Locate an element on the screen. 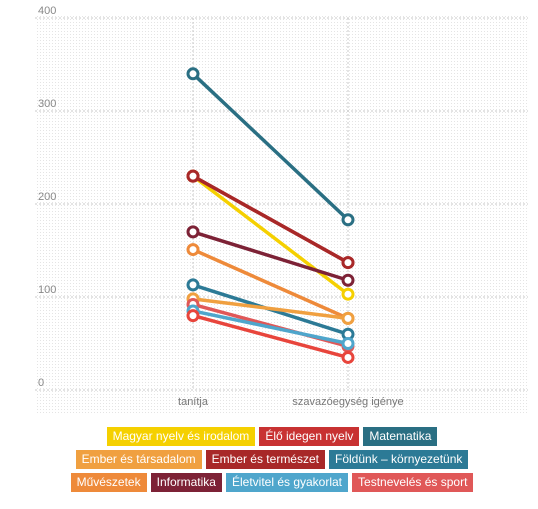 The image size is (538, 509). y-tick-label: 100 is located at coordinates (47, 290).